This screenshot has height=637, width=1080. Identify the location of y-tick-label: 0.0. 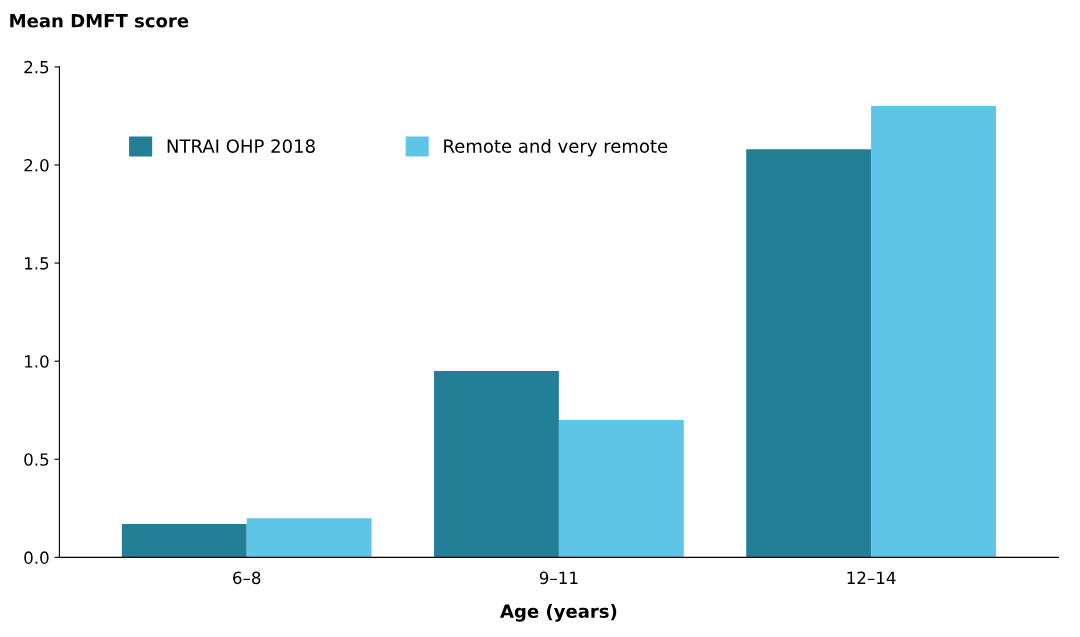
(36, 557).